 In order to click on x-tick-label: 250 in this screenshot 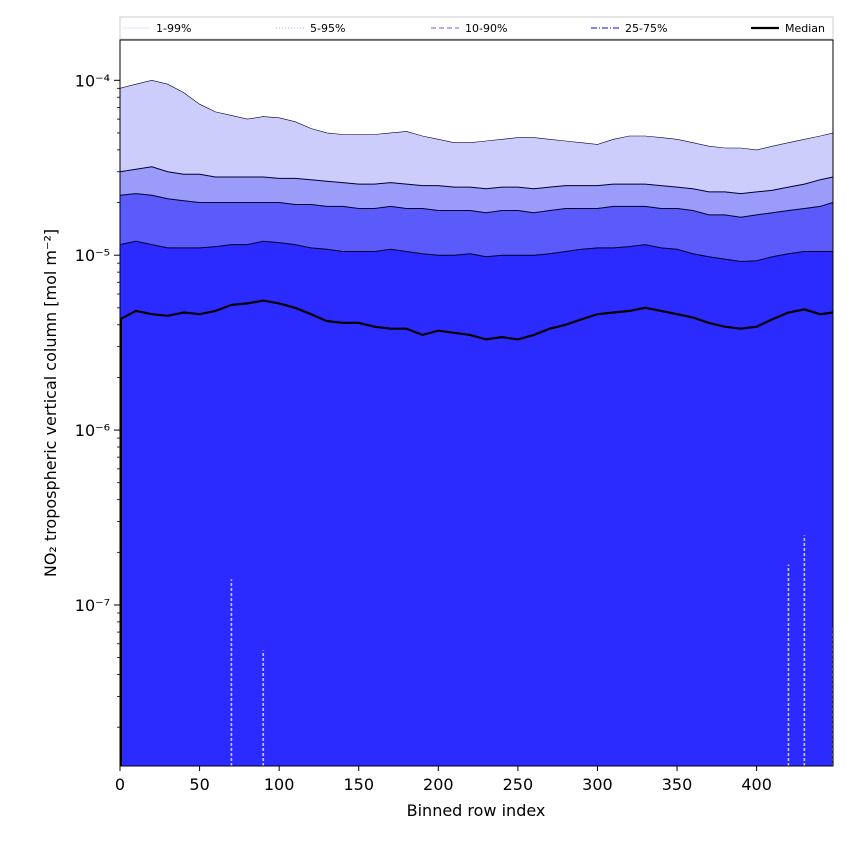, I will do `click(518, 784)`.